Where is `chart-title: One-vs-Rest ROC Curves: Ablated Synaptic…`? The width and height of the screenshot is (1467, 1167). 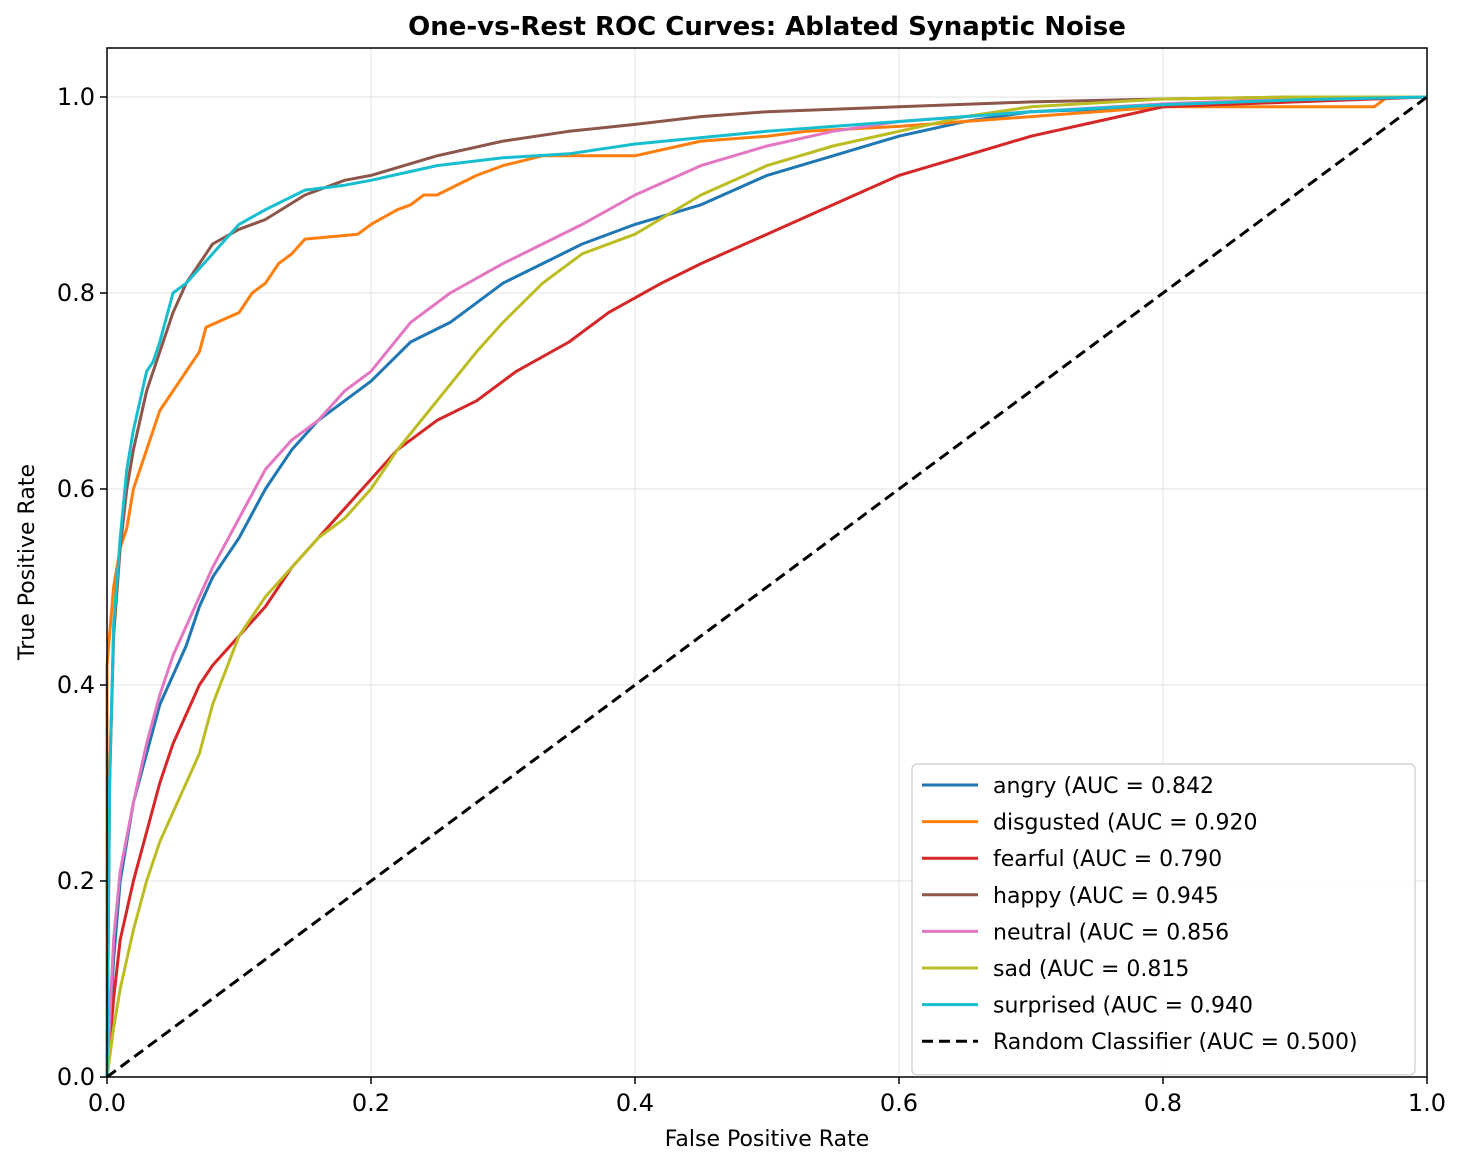
chart-title: One-vs-Rest ROC Curves: Ablated Synaptic… is located at coordinates (767, 27).